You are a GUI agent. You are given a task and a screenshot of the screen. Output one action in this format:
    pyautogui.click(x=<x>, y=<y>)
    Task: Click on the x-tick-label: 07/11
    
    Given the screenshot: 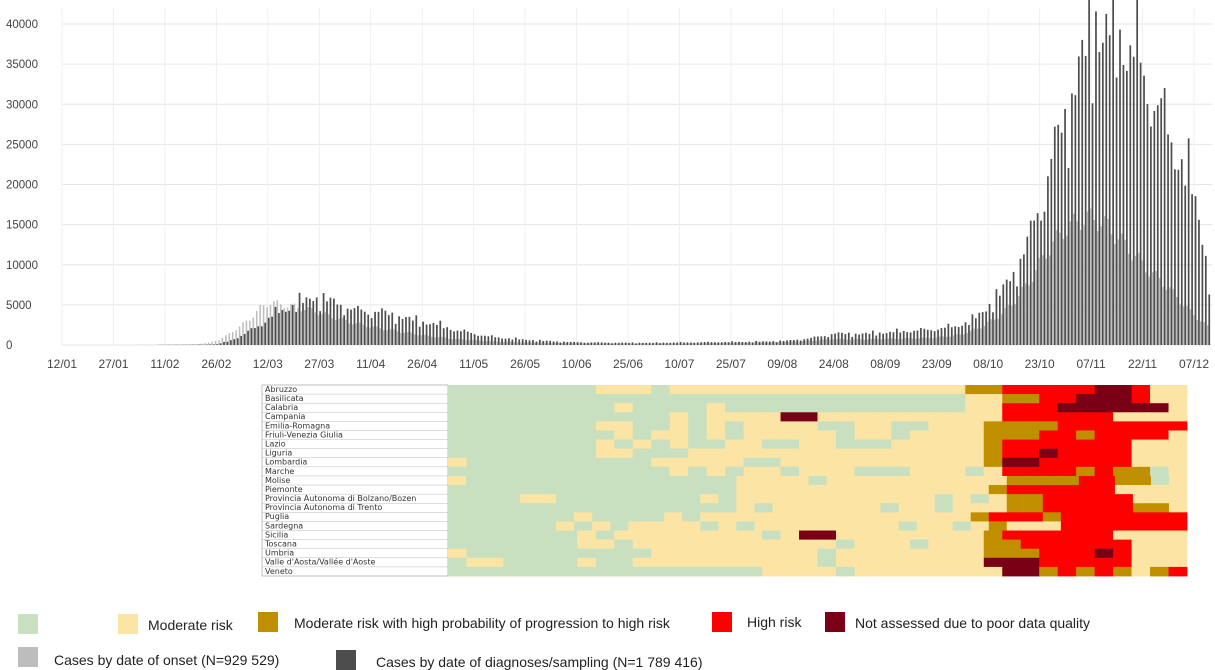 What is the action you would take?
    pyautogui.click(x=1091, y=364)
    